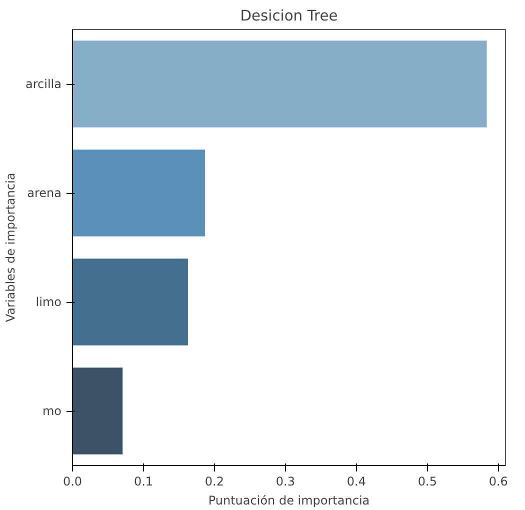  Describe the element at coordinates (214, 481) in the screenshot. I see `x-tick-label: 0.2` at that location.